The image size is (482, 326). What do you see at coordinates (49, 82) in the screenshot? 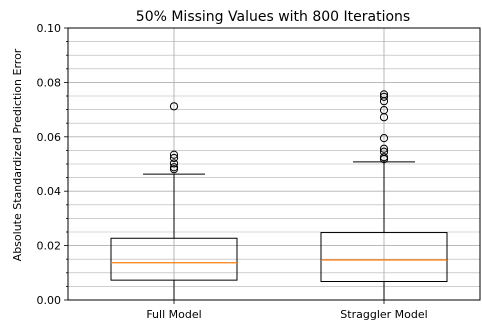
I see `y-tick-label: 0.08` at bounding box center [49, 82].